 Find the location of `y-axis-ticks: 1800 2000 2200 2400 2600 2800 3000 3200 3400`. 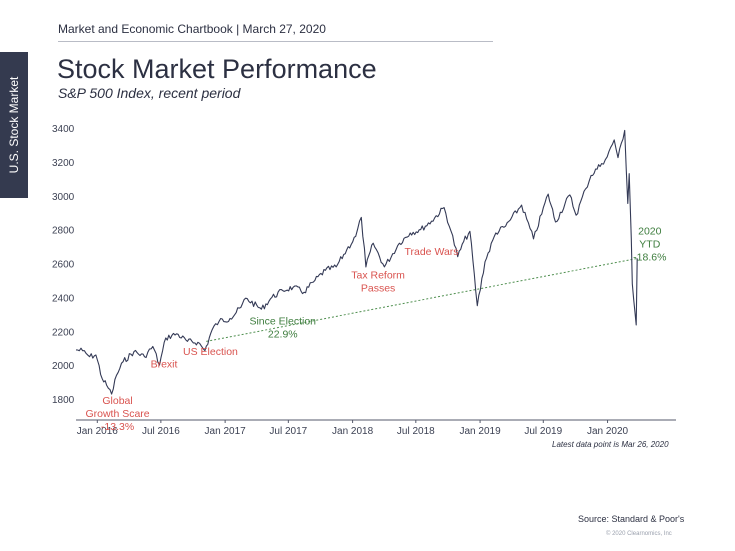

y-axis-ticks: 1800 2000 2200 2400 2600 2800 3000 3200 3400 is located at coordinates (63, 265).